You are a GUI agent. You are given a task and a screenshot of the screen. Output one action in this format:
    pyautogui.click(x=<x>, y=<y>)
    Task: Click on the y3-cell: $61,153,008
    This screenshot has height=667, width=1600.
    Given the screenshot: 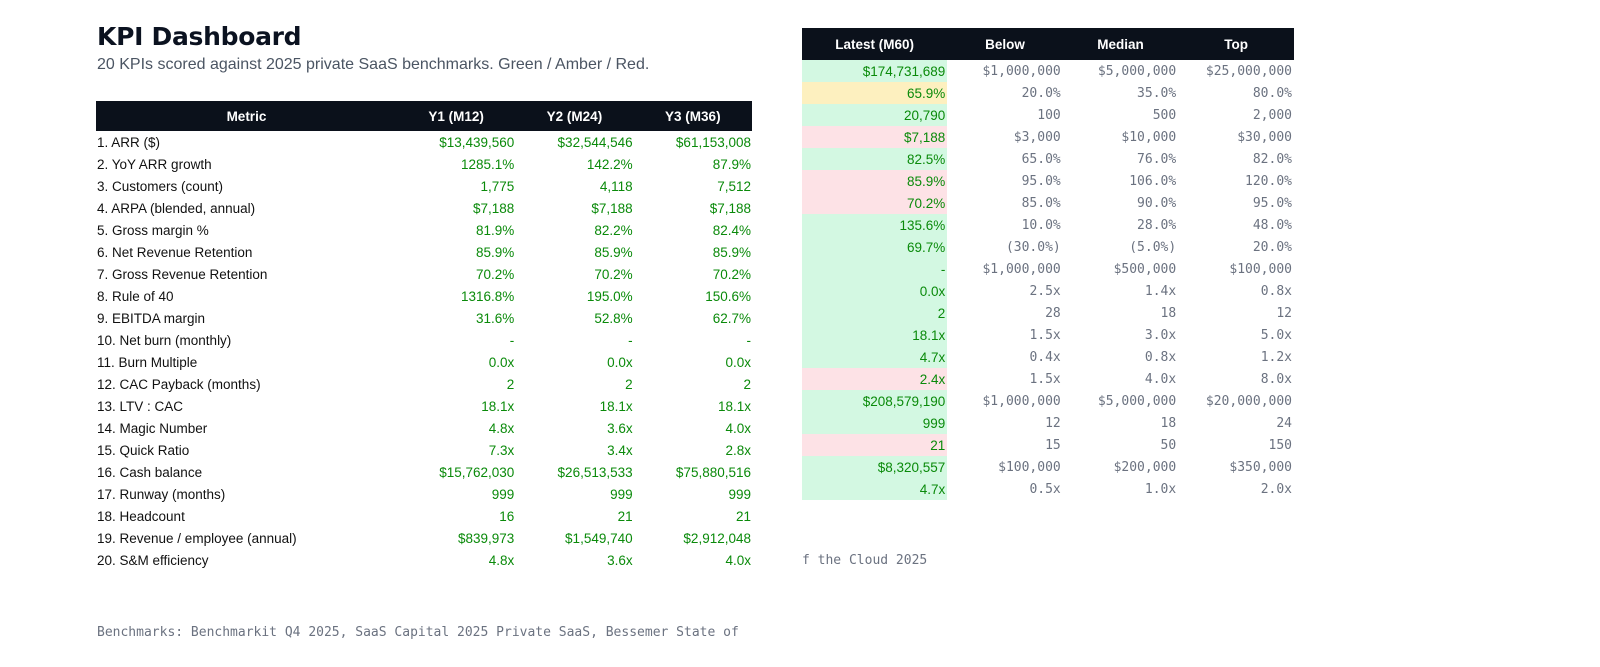 What is the action you would take?
    pyautogui.click(x=713, y=142)
    